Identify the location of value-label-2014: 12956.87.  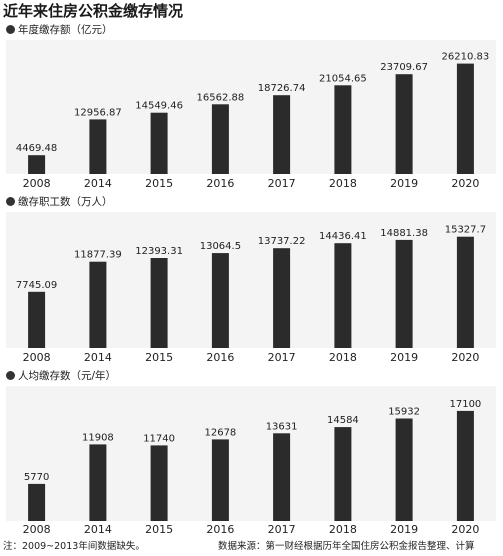
(98, 112).